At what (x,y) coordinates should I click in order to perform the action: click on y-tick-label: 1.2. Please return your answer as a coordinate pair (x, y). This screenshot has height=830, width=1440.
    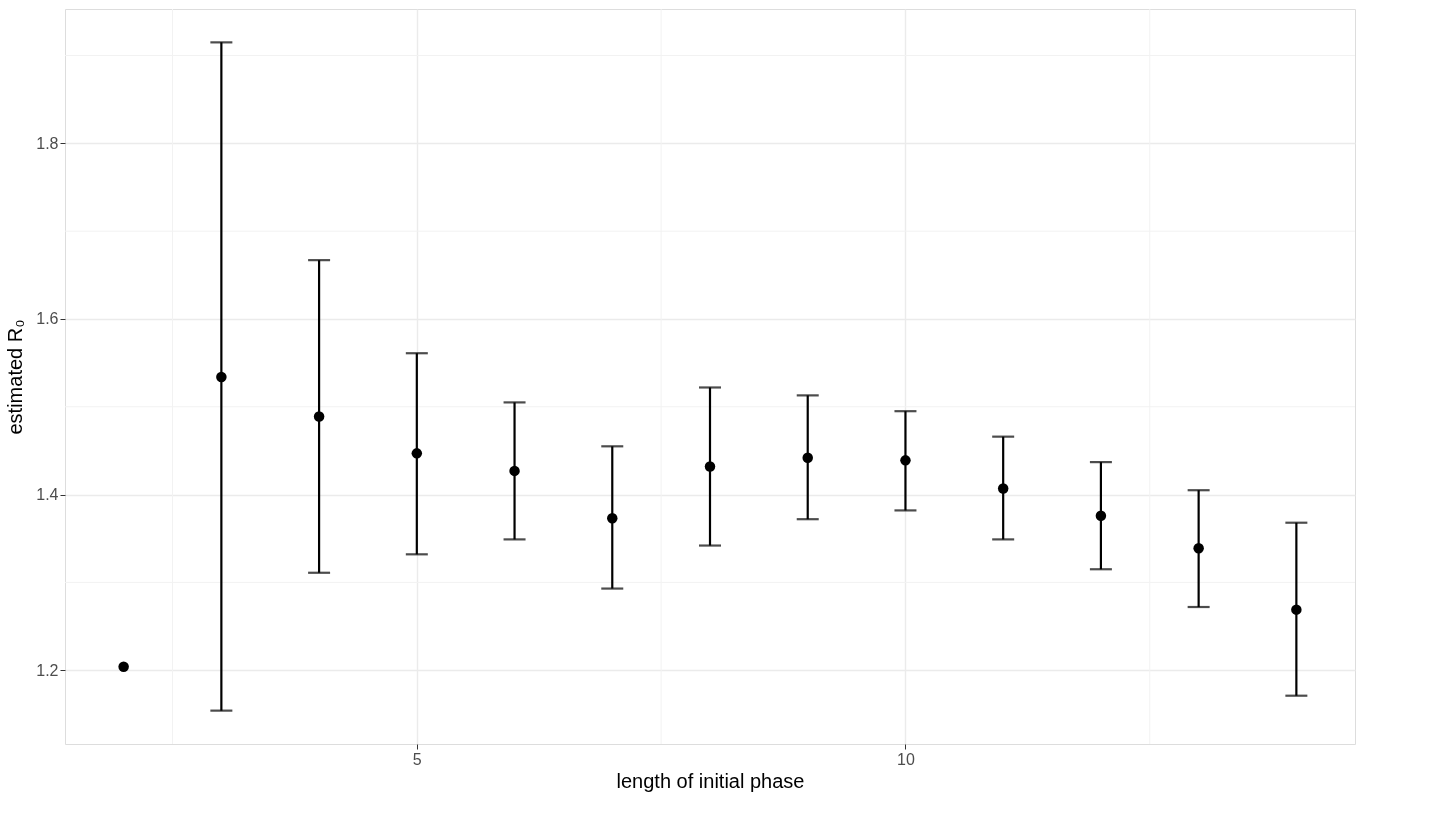
    Looking at the image, I should click on (47, 670).